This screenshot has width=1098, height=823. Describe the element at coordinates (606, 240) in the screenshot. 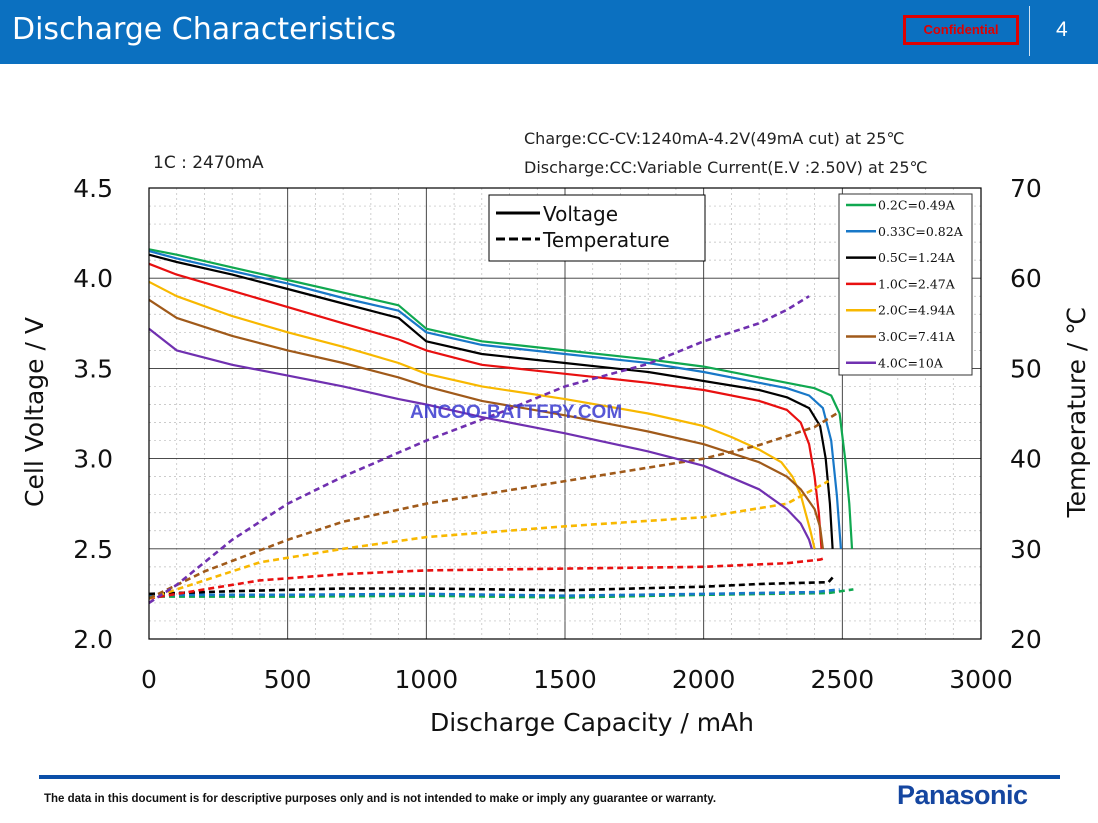

I see `style-legend-dashed-label: Temperature` at that location.